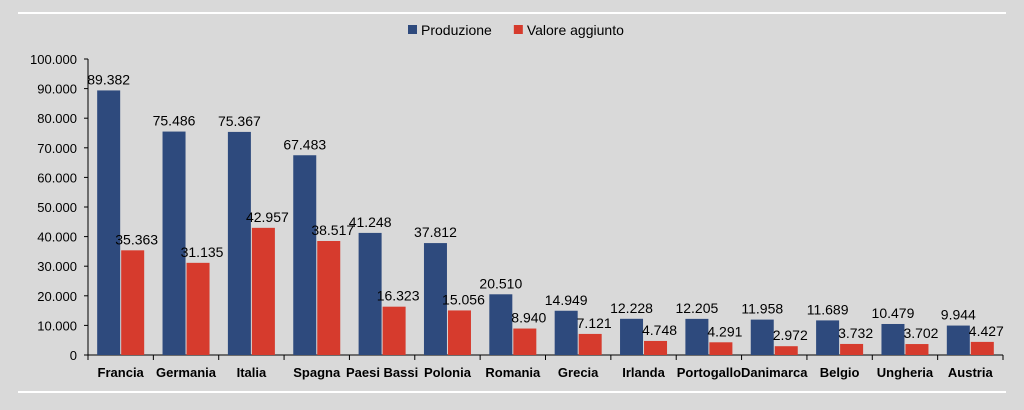 This screenshot has height=410, width=1024. Describe the element at coordinates (774, 372) in the screenshot. I see `x-tick-label: Danimarca` at that location.